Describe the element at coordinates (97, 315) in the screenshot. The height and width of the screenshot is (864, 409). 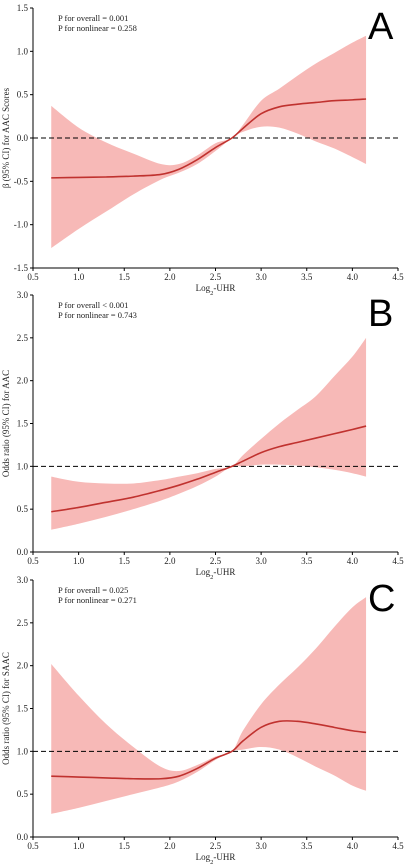
I see `p-value-annotation: P for nonlinear = 0.743` at that location.